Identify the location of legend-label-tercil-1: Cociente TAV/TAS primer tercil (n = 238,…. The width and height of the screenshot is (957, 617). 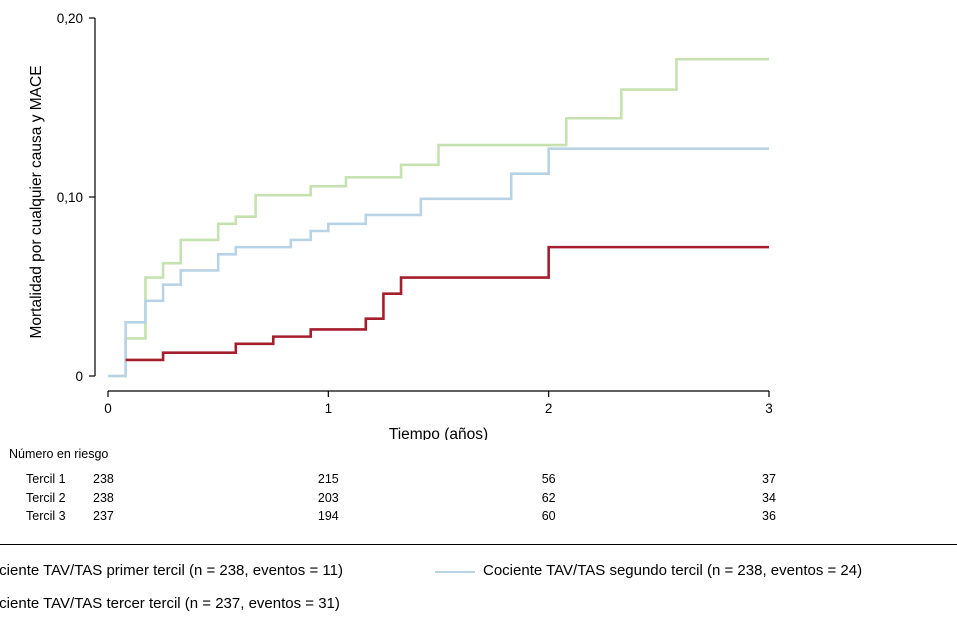
(171, 570).